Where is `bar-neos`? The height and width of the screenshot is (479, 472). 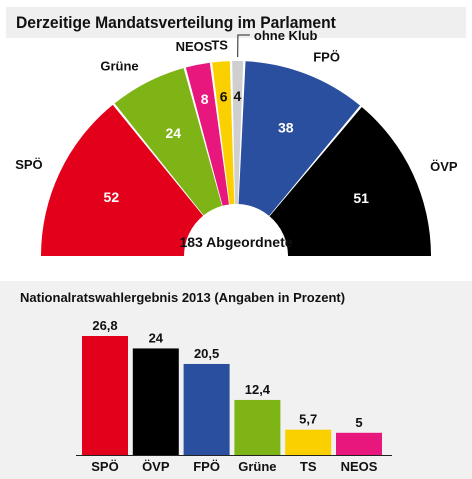
bar-neos is located at coordinates (359, 443).